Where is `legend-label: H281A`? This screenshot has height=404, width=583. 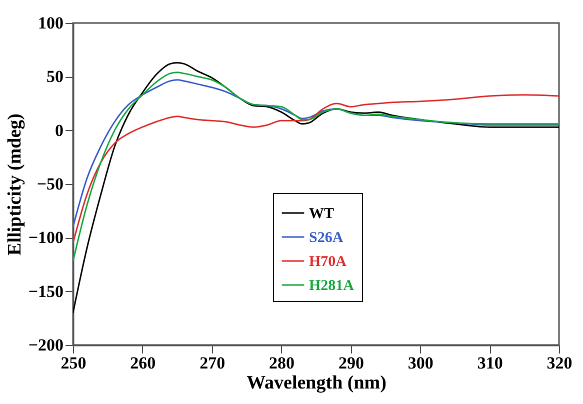
legend-label: H281A is located at coordinates (331, 286).